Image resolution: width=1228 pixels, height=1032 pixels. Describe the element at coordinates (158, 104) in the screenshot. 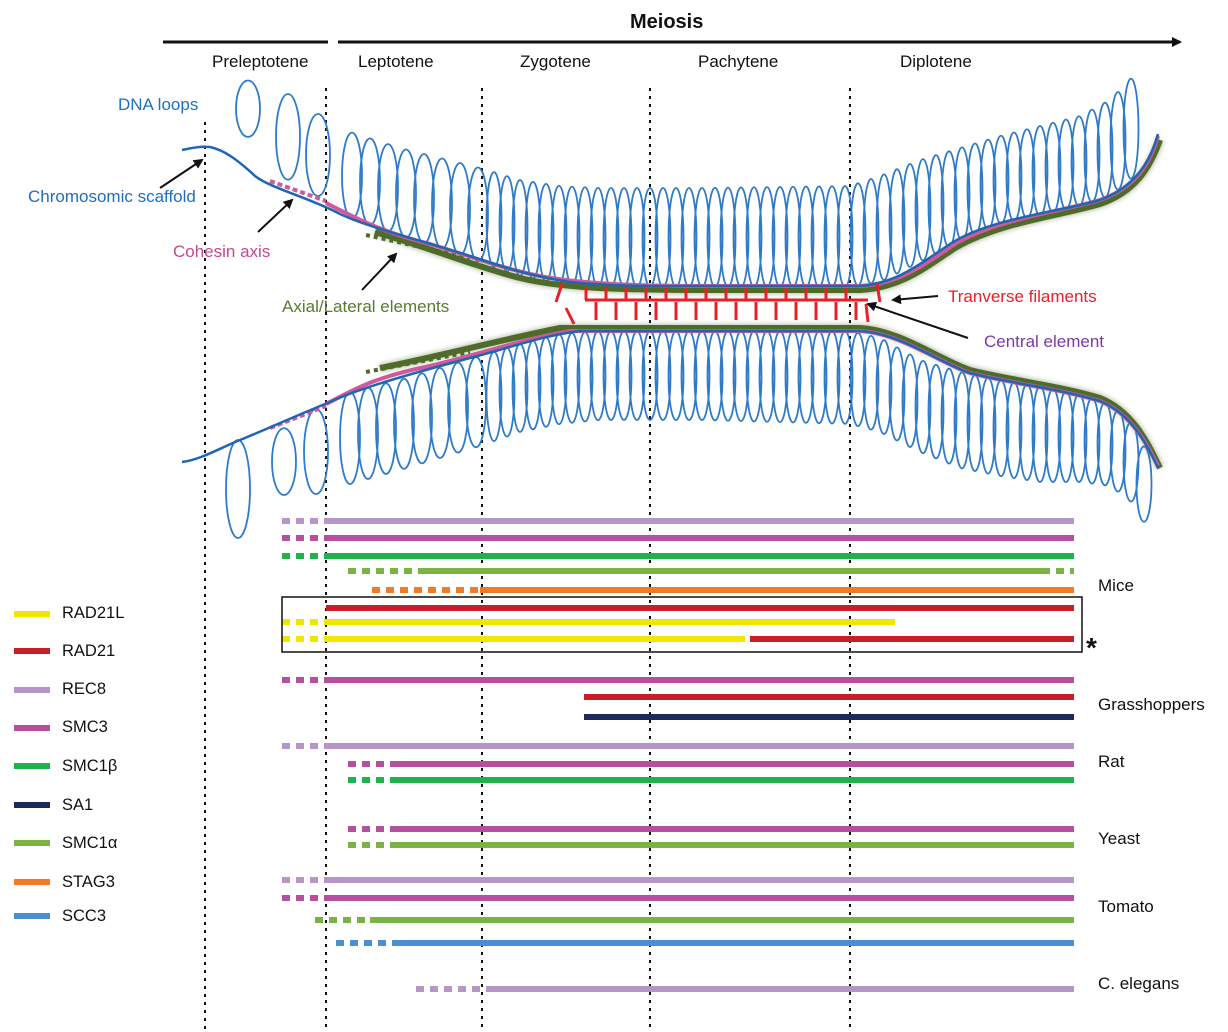

I see `annotation-dna-loops: DNA loops` at that location.